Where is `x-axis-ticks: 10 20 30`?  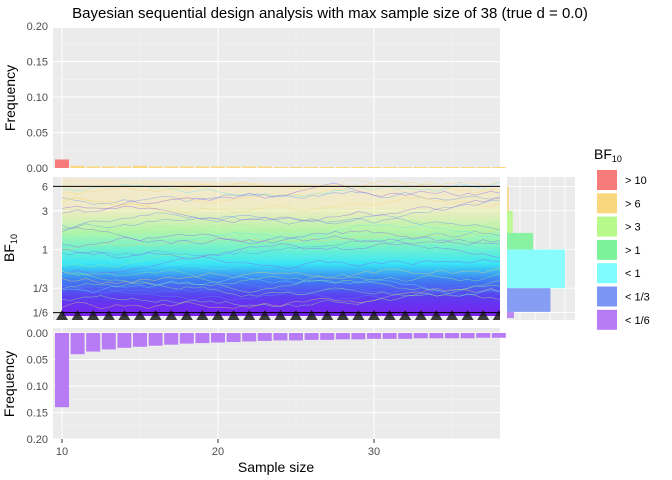
x-axis-ticks: 10 20 30 is located at coordinates (218, 448).